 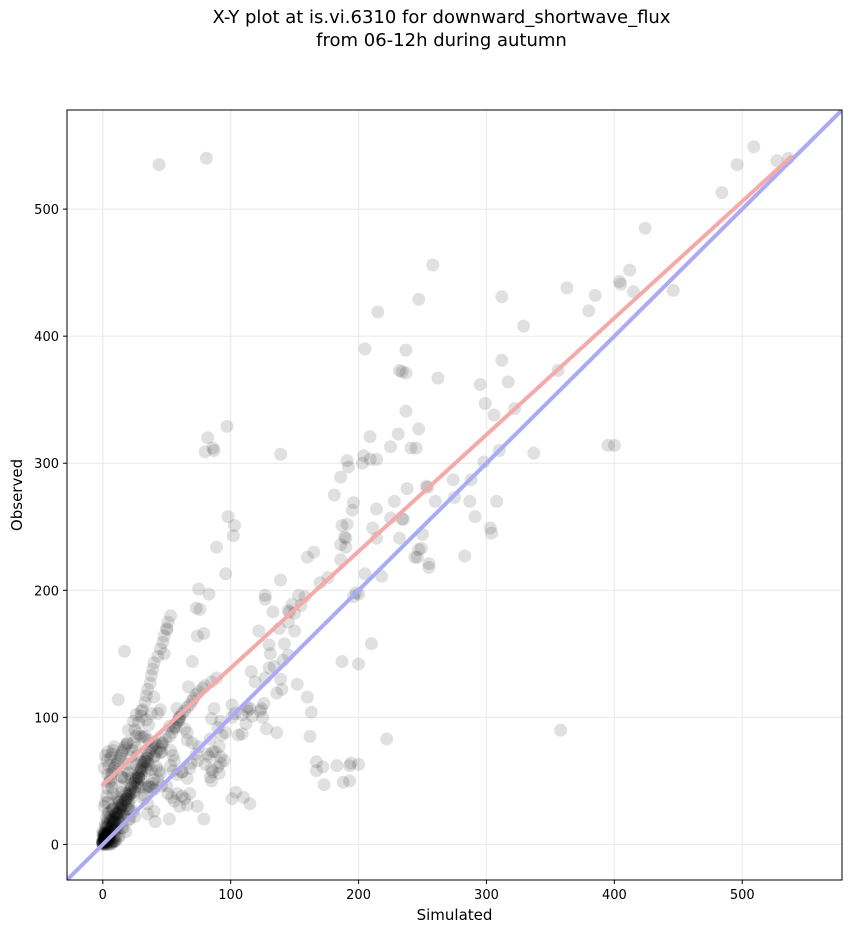 What do you see at coordinates (17, 495) in the screenshot?
I see `y-axis-label: Observed` at bounding box center [17, 495].